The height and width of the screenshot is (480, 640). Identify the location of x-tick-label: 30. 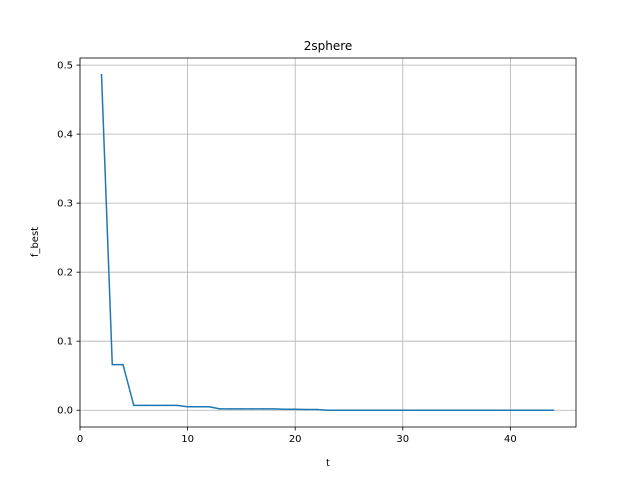
(402, 439).